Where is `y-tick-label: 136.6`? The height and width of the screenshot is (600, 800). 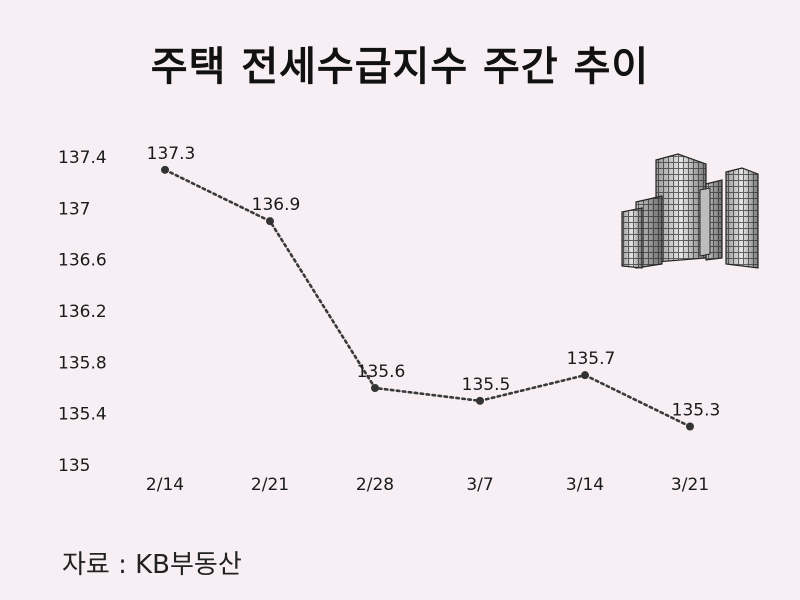 y-tick-label: 136.6 is located at coordinates (82, 261).